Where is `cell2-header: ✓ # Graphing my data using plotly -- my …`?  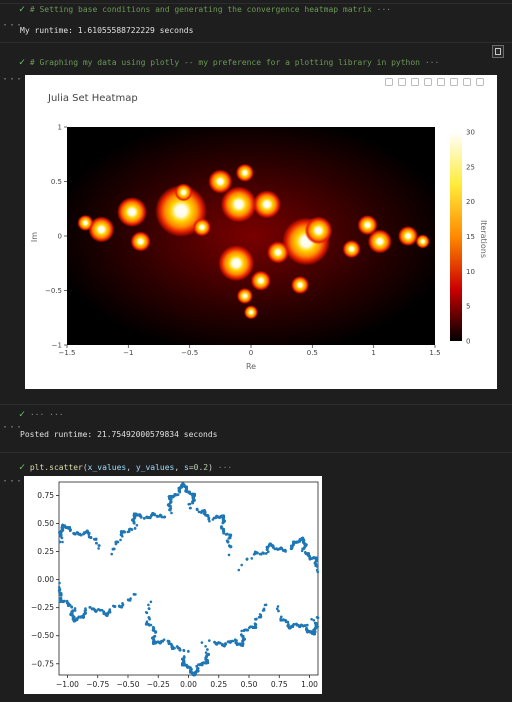
cell2-header: ✓ # Graphing my data using plotly -- my … is located at coordinates (229, 62).